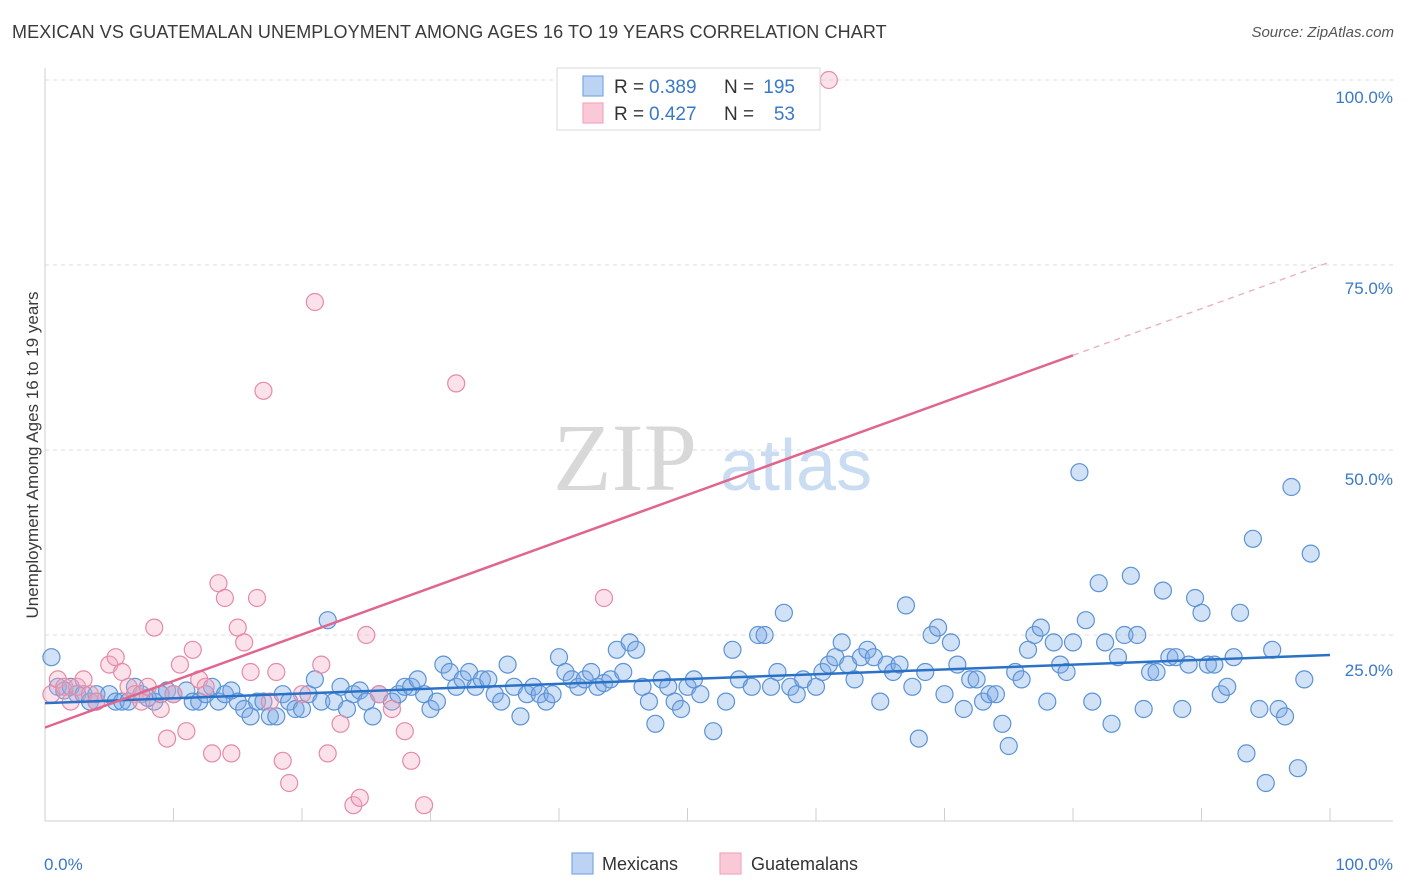 This screenshot has width=1406, height=892. I want to click on bottom-legend: Mexicans Guatemalans, so click(714, 863).